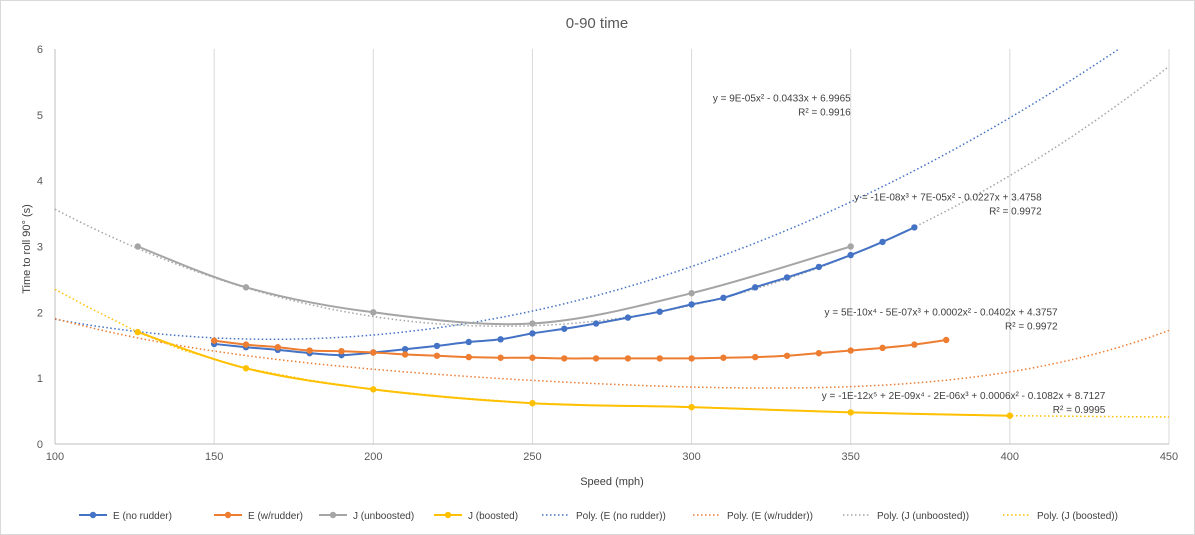 Image resolution: width=1195 pixels, height=535 pixels. I want to click on legend-item: Poly. (J (boosted)), so click(1060, 516).